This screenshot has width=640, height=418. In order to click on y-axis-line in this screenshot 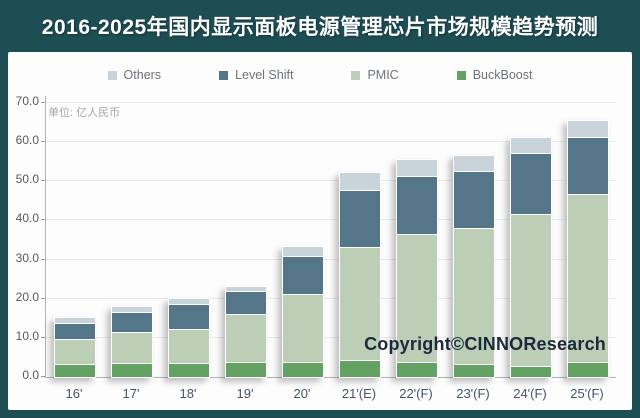, I will do `click(45, 236)`.